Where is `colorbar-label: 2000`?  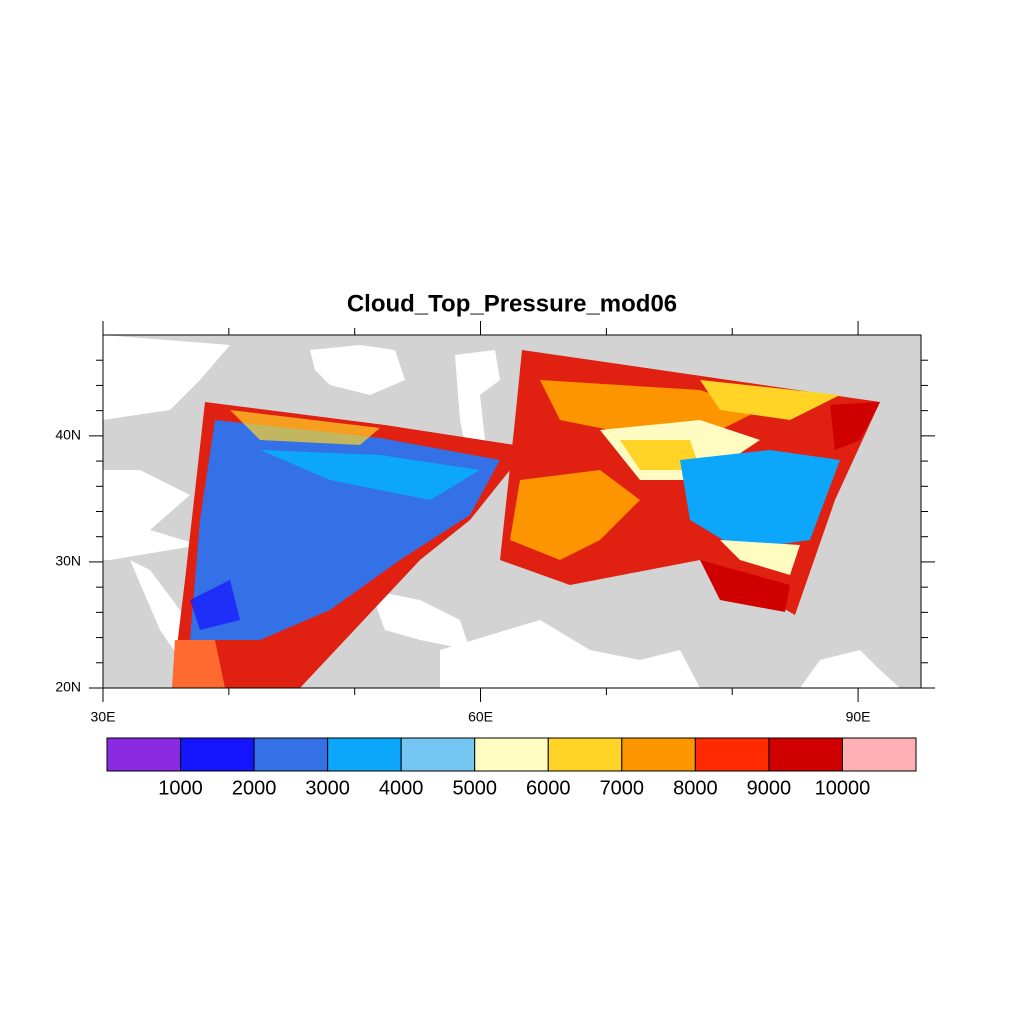 colorbar-label: 2000 is located at coordinates (254, 788).